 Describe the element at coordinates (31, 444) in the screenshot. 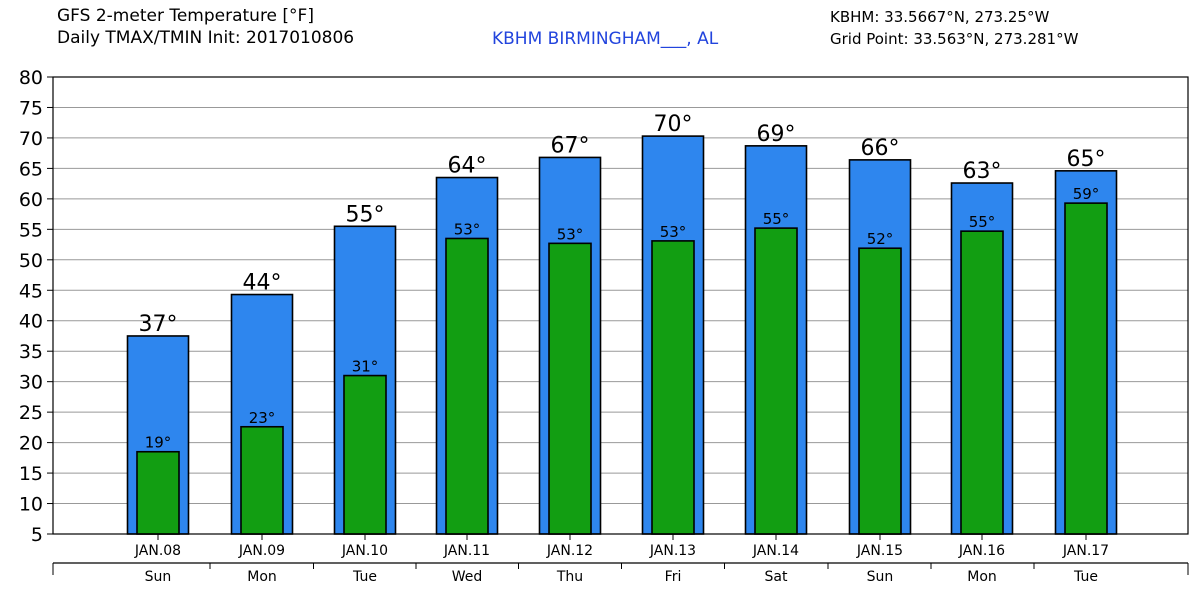

I see `y-tick-label: 20` at that location.